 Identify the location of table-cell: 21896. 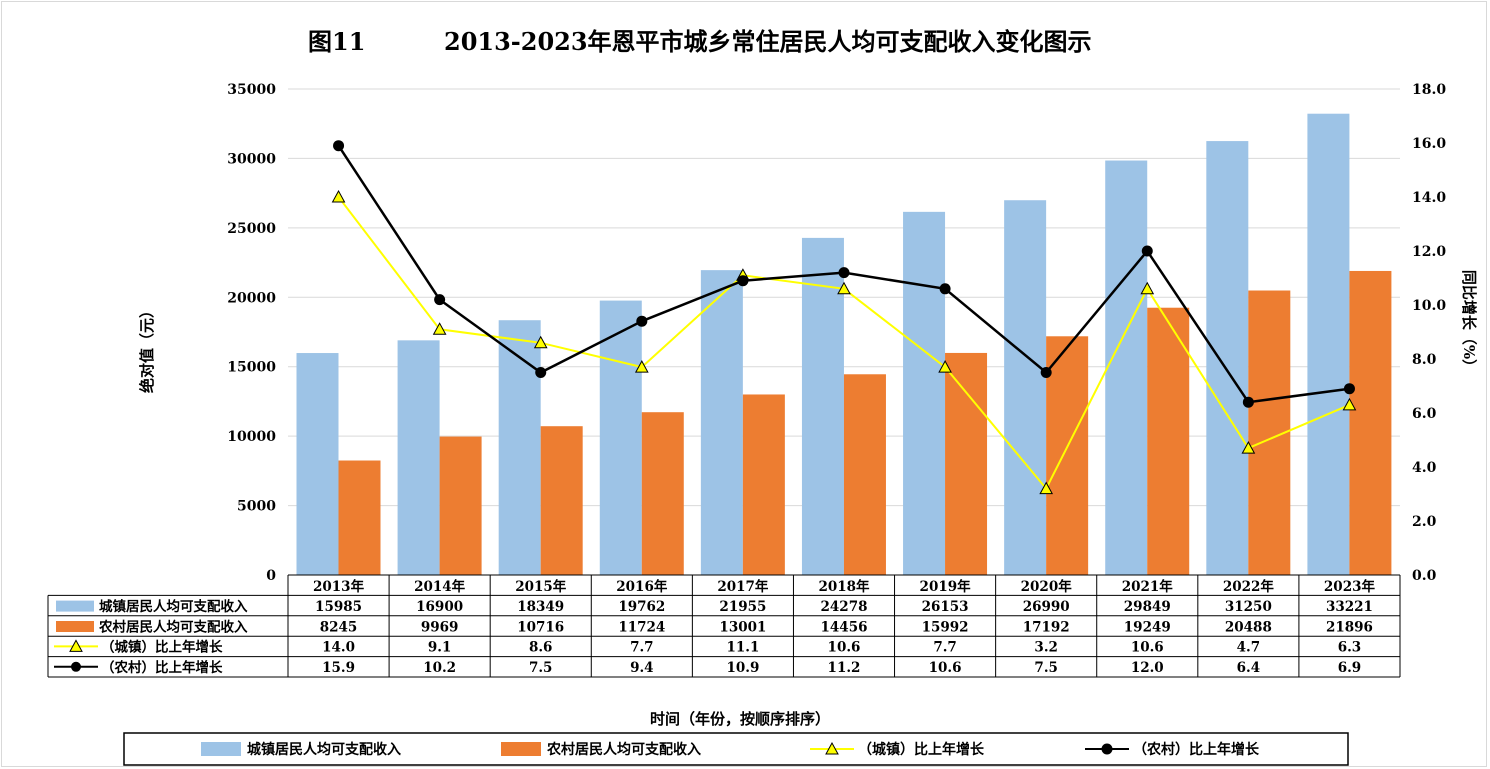
(1349, 627).